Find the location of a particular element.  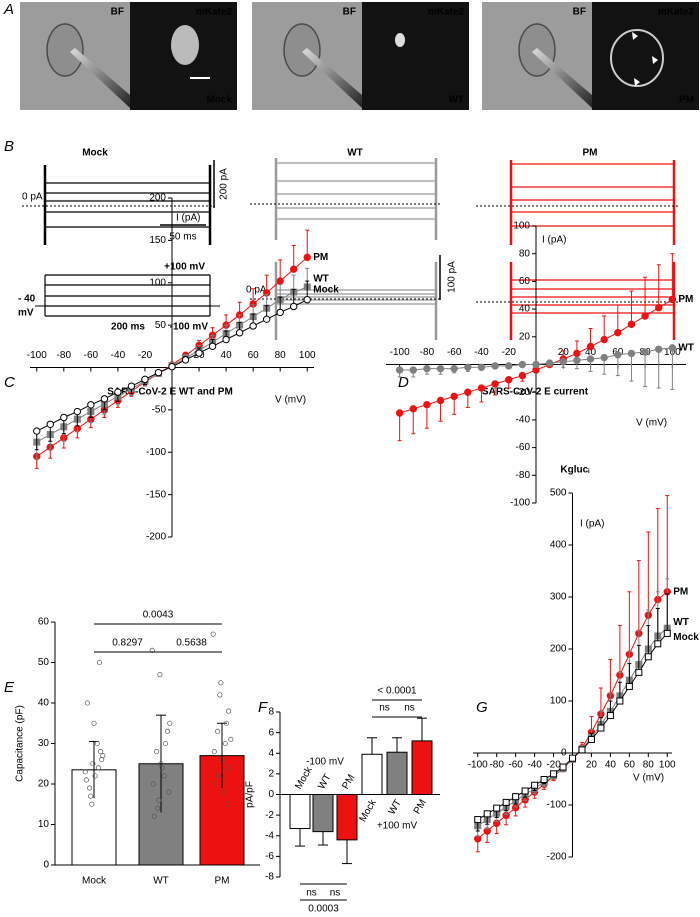

y-tick-label: -40 is located at coordinates (523, 420).